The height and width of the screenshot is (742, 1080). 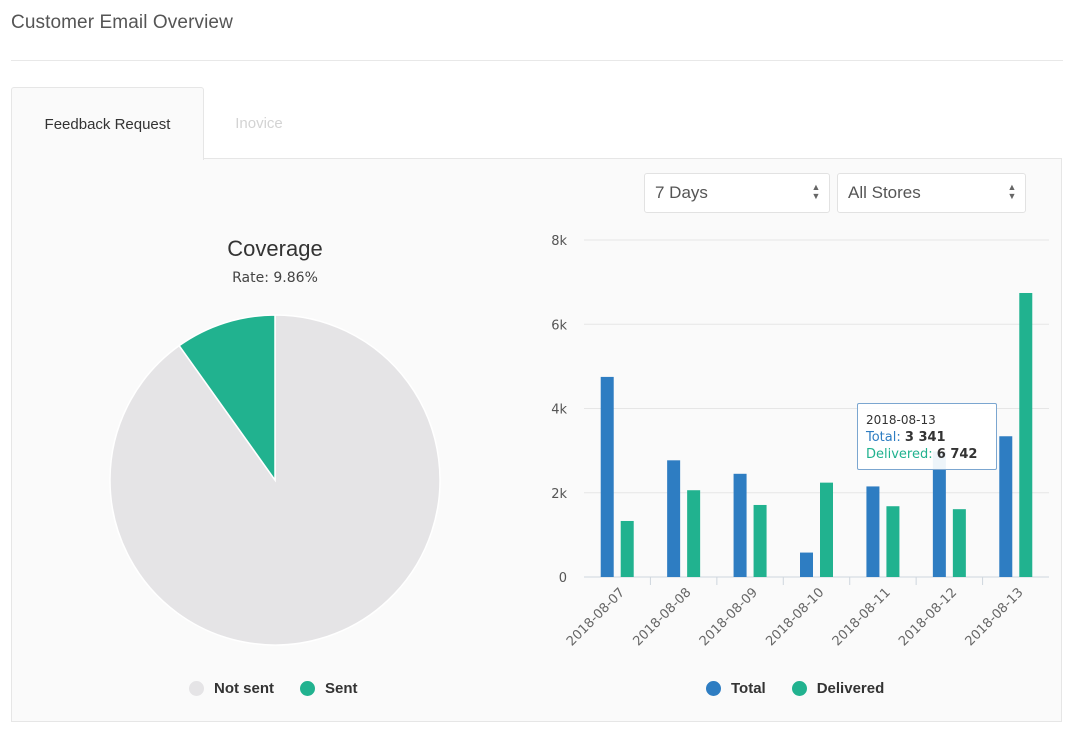 What do you see at coordinates (928, 617) in the screenshot?
I see `x-tick-label: 2018-08-12` at bounding box center [928, 617].